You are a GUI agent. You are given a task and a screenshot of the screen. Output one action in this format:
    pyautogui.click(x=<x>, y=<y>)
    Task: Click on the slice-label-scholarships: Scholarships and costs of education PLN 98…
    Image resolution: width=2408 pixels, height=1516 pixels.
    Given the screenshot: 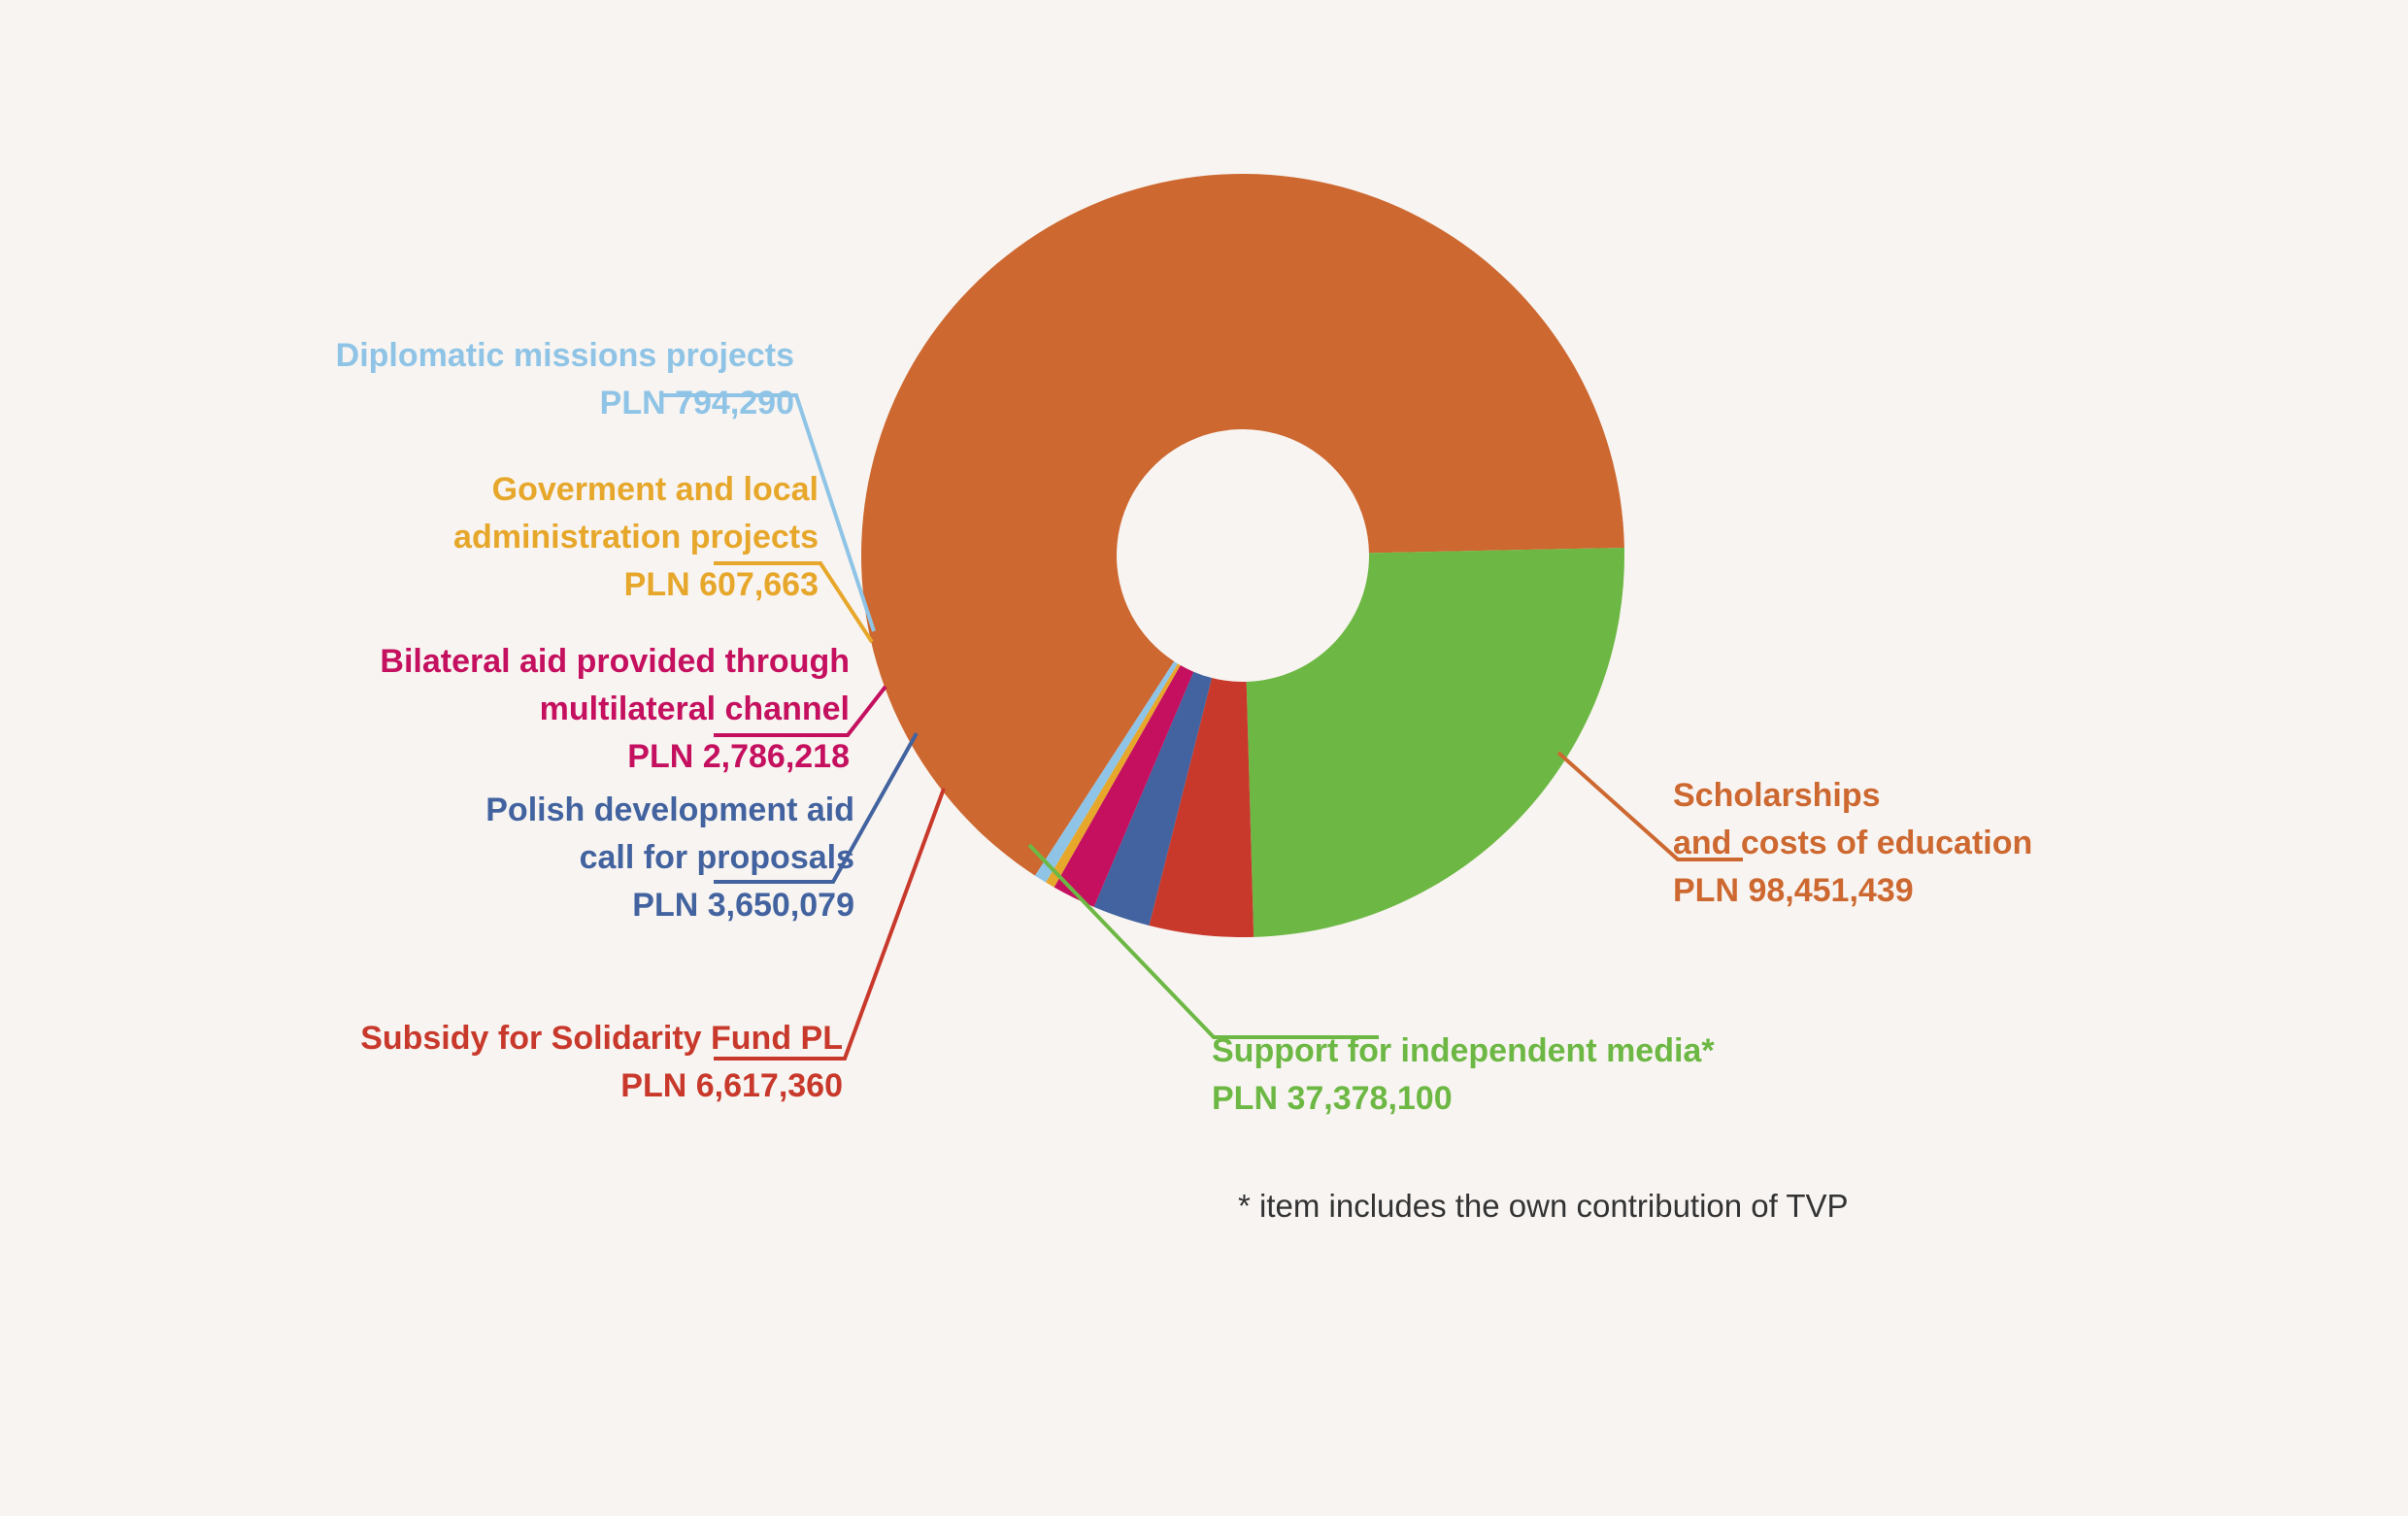 What is the action you would take?
    pyautogui.click(x=1853, y=843)
    